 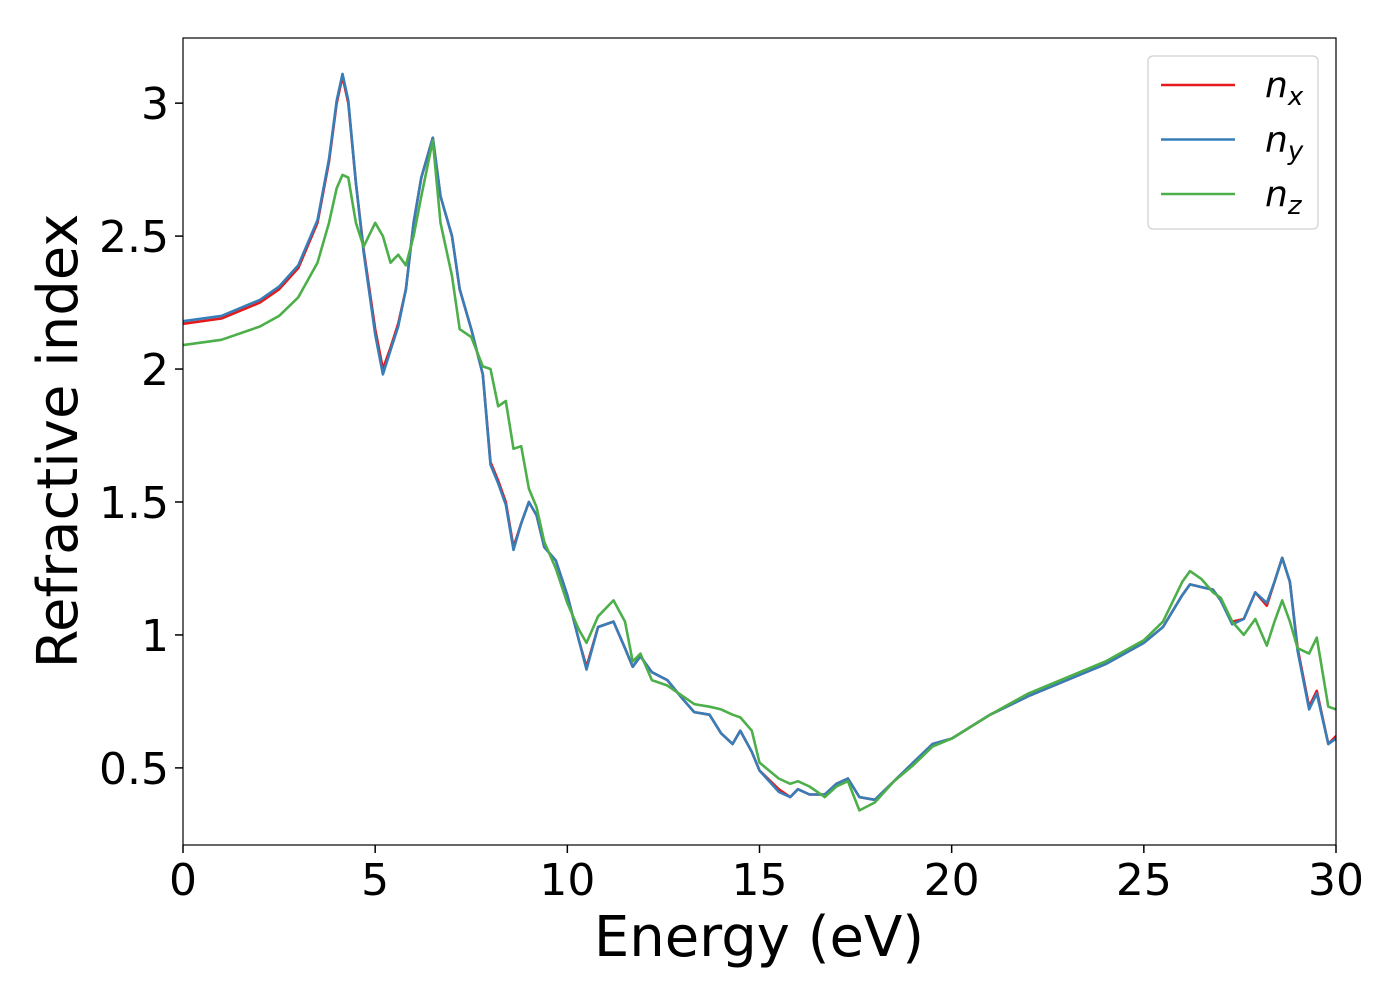 I want to click on x-tick-label: 25, so click(x=1144, y=880).